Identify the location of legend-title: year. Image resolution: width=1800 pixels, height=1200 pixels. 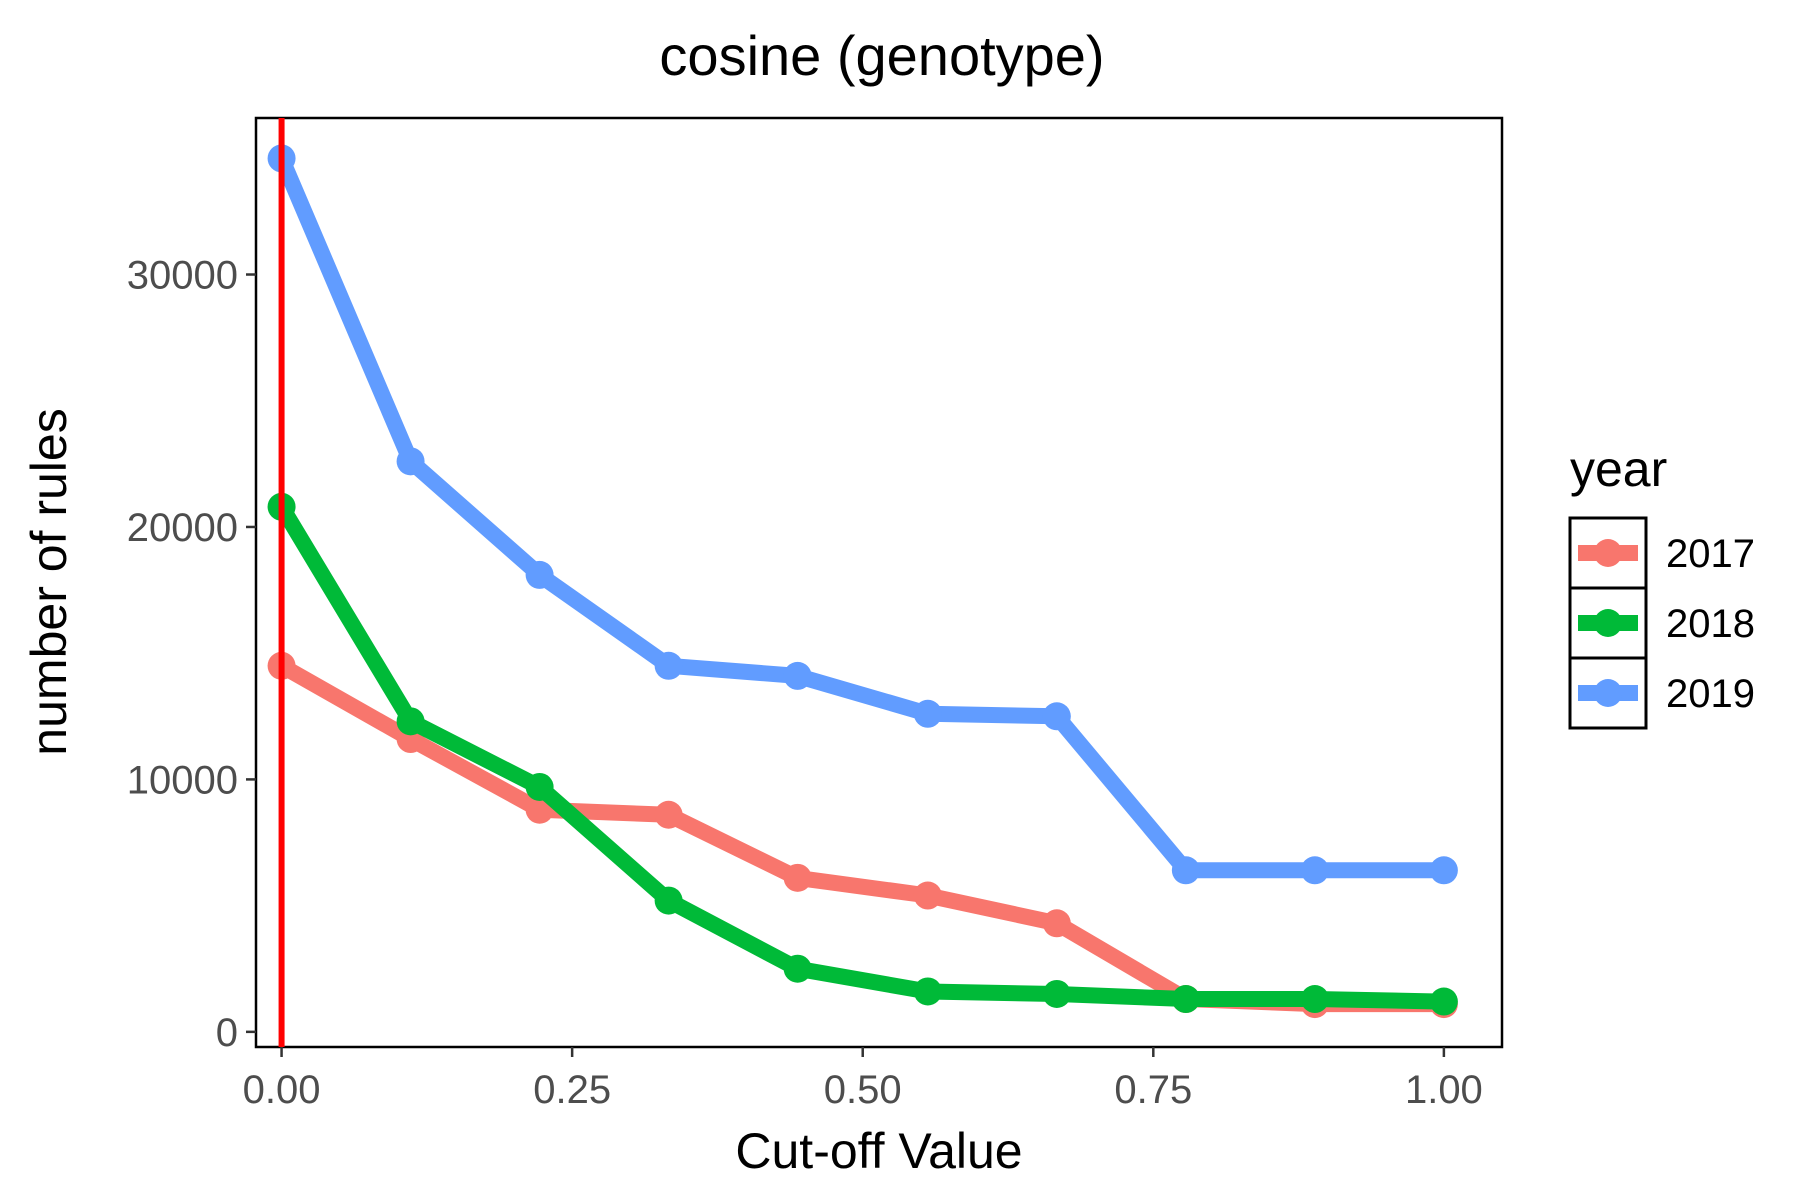
(1618, 469).